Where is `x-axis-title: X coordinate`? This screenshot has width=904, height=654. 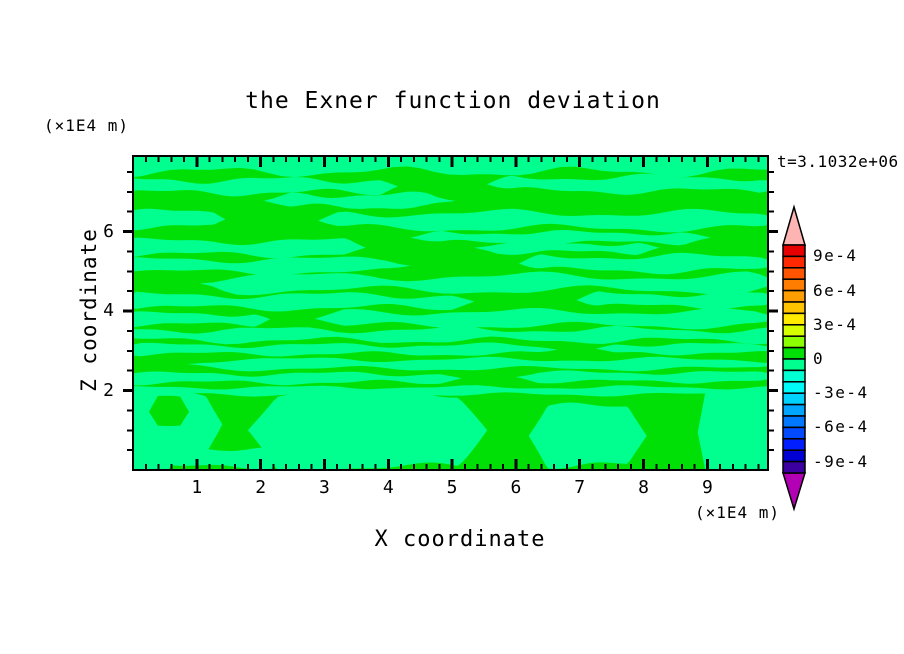
x-axis-title: X coordinate is located at coordinates (460, 539).